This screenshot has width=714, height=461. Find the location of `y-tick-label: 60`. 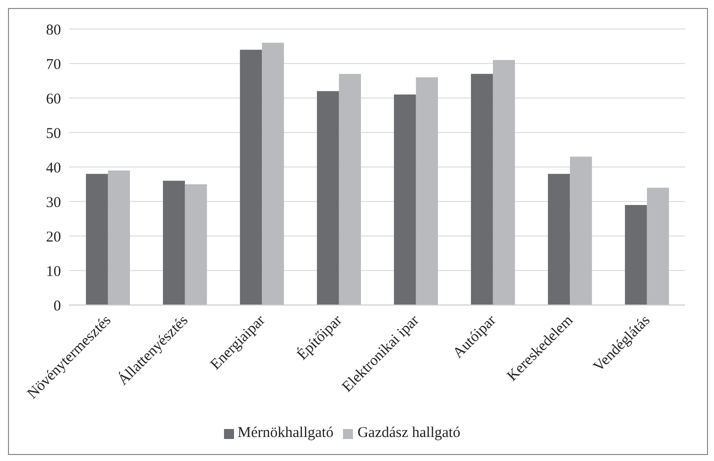

y-tick-label: 60 is located at coordinates (53, 99).